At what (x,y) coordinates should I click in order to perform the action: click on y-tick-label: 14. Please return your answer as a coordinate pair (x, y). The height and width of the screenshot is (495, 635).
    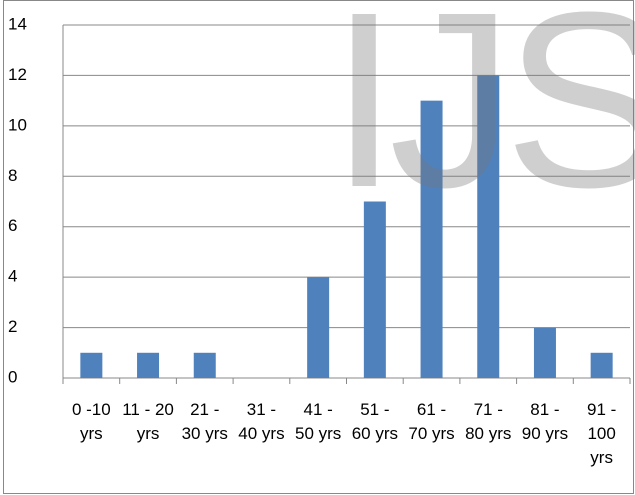
    Looking at the image, I should click on (17, 23).